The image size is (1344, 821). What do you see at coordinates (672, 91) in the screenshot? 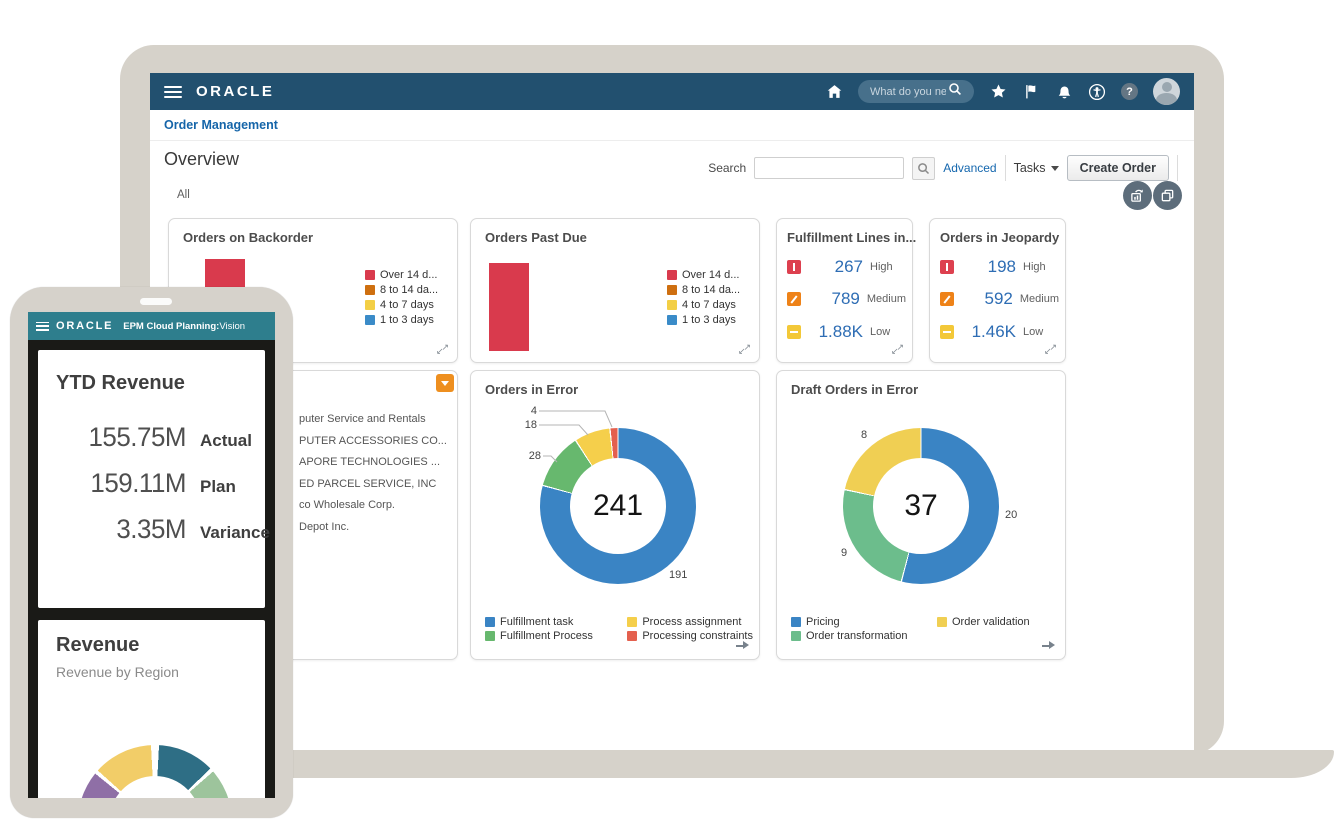
I see `global-navbar: ORACLE` at bounding box center [672, 91].